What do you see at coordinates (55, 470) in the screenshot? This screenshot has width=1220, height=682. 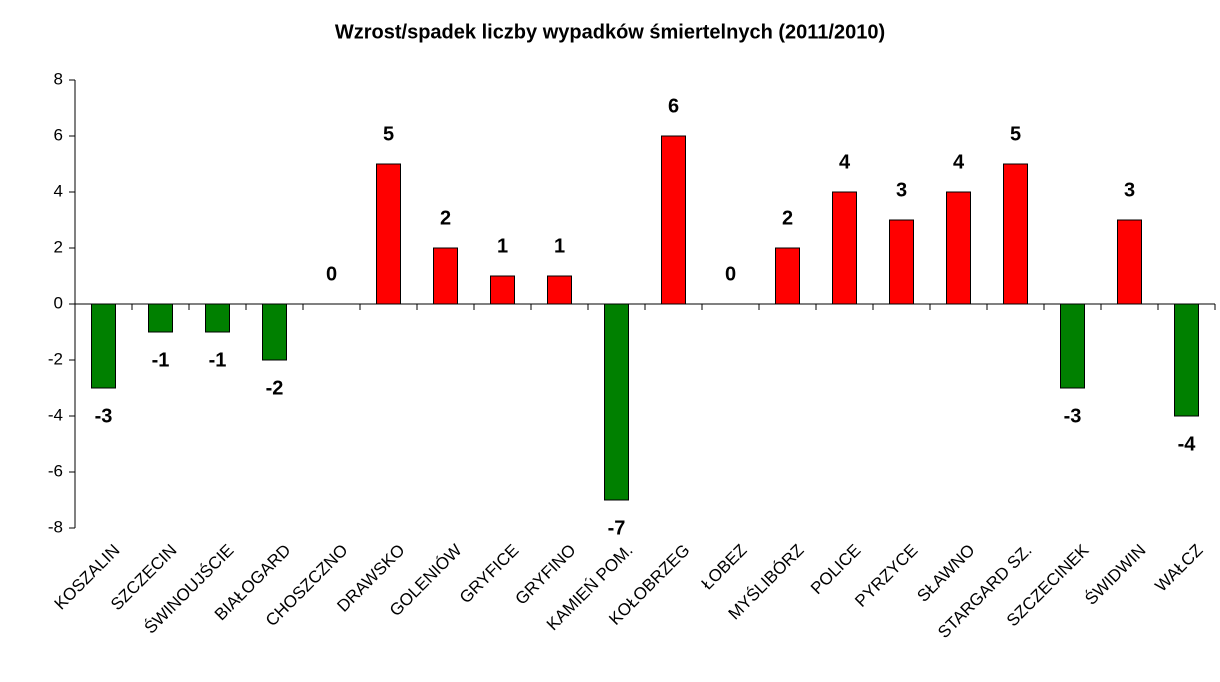 I see `y-tick-label: -6` at bounding box center [55, 470].